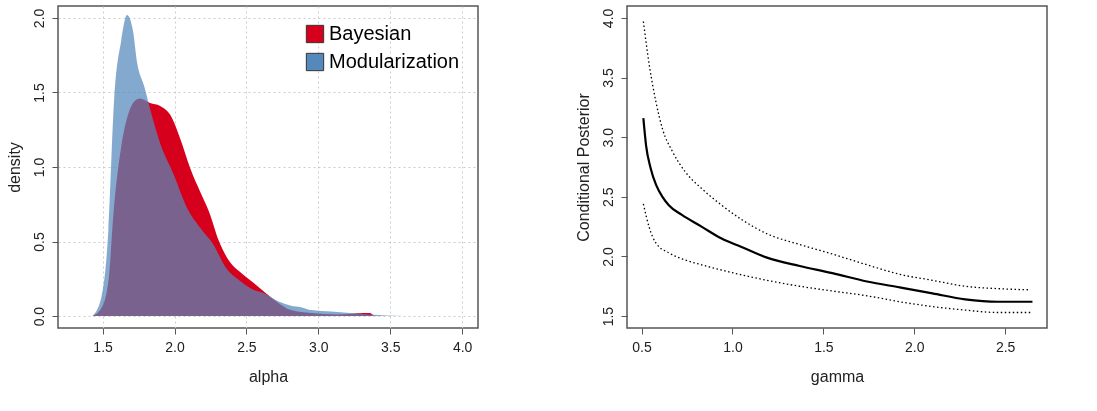 The width and height of the screenshot is (1097, 411). I want to click on x-tick-label: 3.5, so click(391, 346).